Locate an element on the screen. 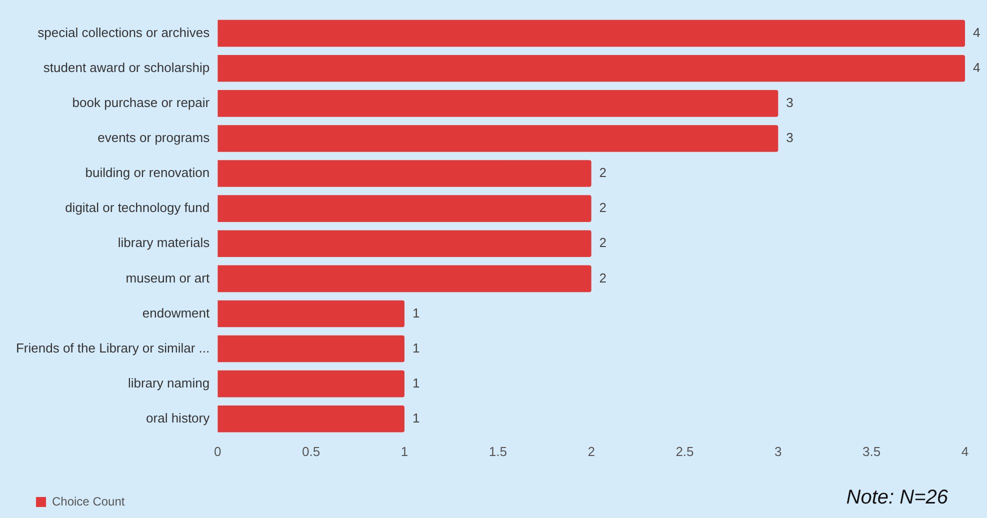 Image resolution: width=987 pixels, height=518 pixels. y-tick-label: digital or technology fund is located at coordinates (137, 208).